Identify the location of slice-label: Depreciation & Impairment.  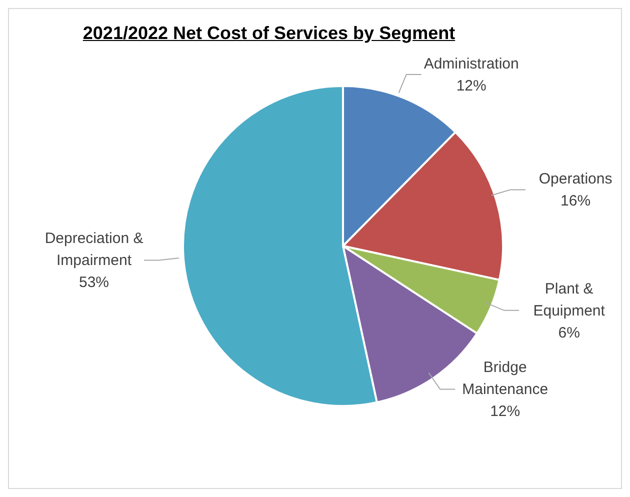
(94, 249).